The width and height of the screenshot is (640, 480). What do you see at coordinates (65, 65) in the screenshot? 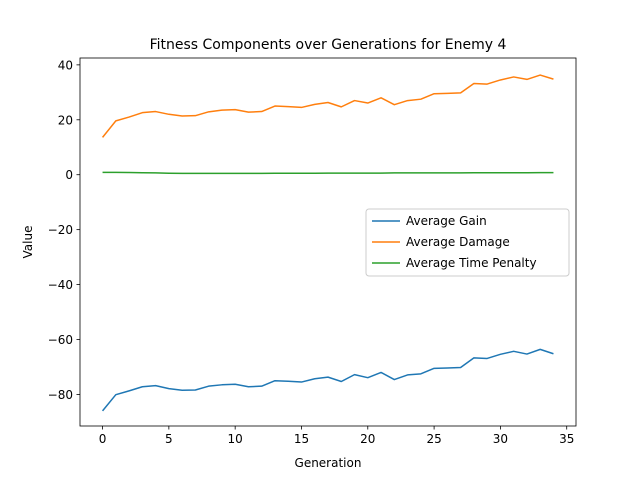
I see `y-tick-label-6: 40` at bounding box center [65, 65].